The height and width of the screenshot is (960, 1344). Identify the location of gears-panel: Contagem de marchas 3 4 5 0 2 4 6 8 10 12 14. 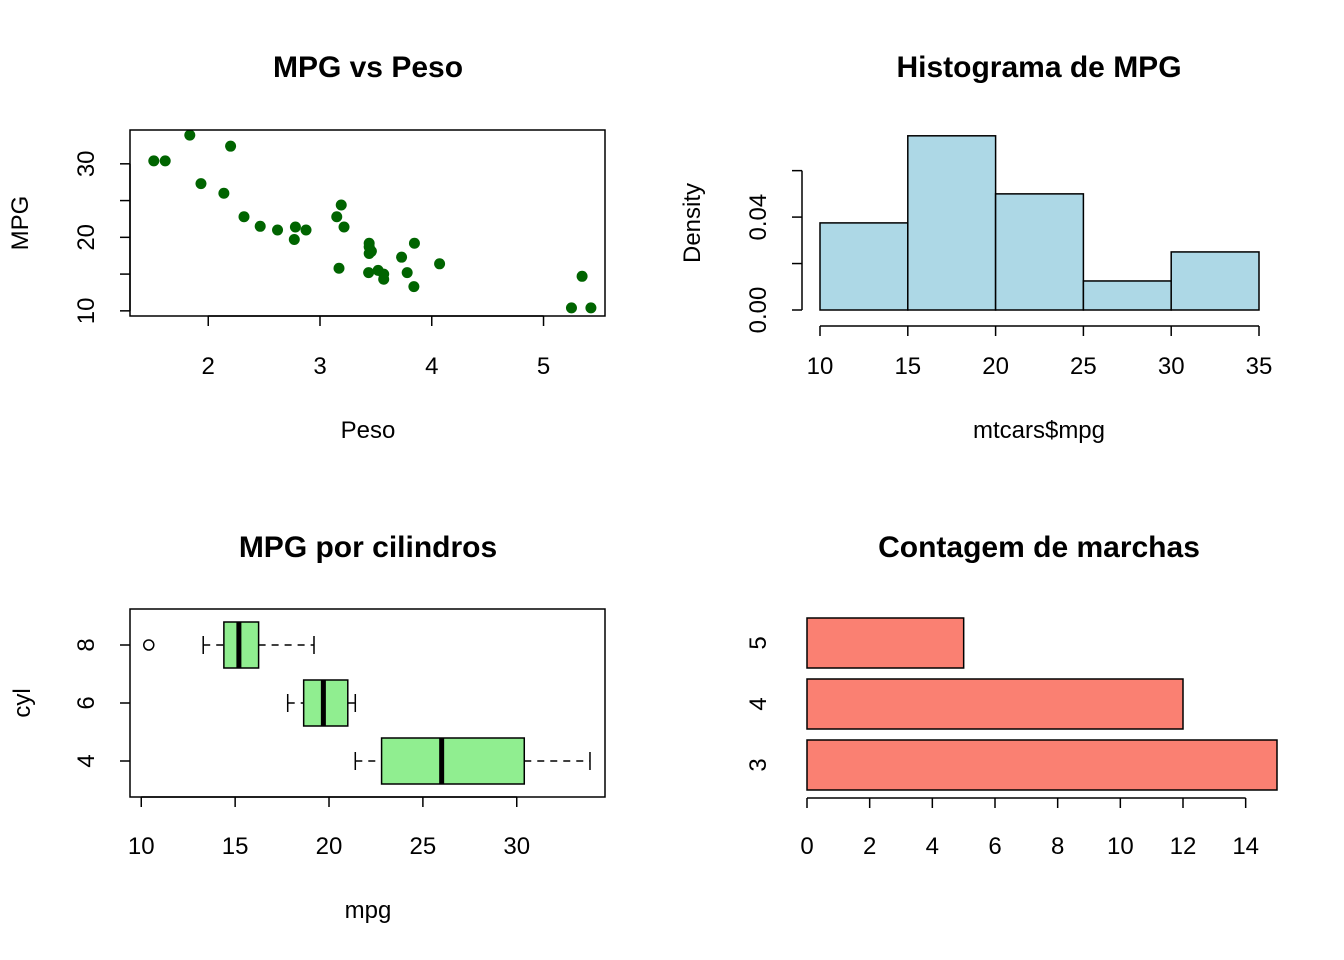
(1011, 695).